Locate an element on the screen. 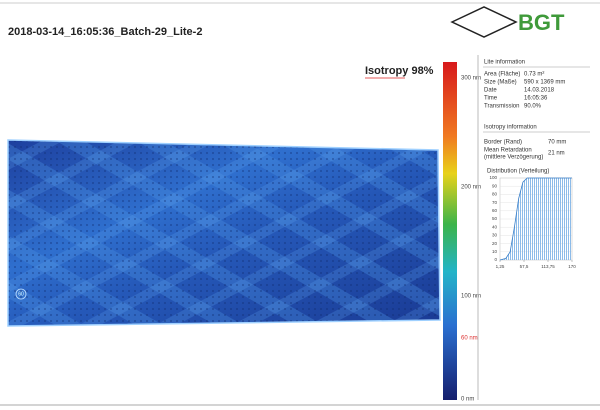 The width and height of the screenshot is (600, 410). y-tick-label: 20 is located at coordinates (495, 243).